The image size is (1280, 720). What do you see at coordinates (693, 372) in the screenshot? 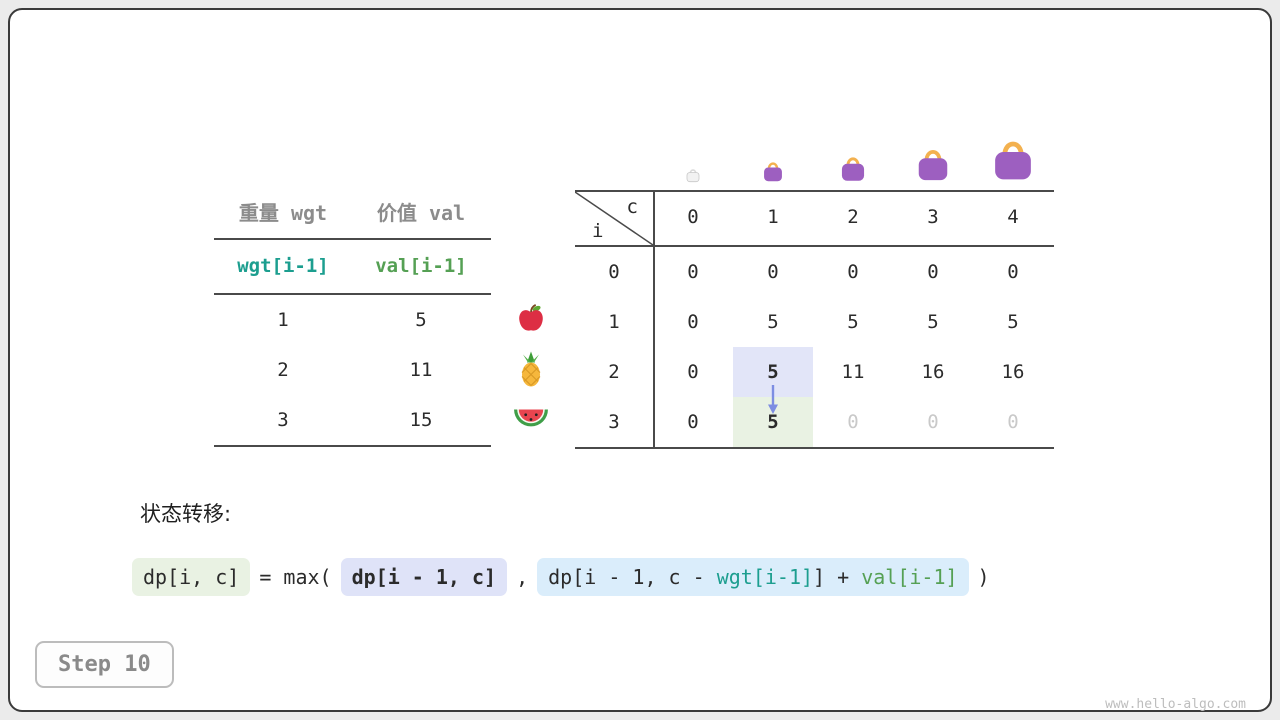
I see `dp-cell-2-0: 0` at bounding box center [693, 372].